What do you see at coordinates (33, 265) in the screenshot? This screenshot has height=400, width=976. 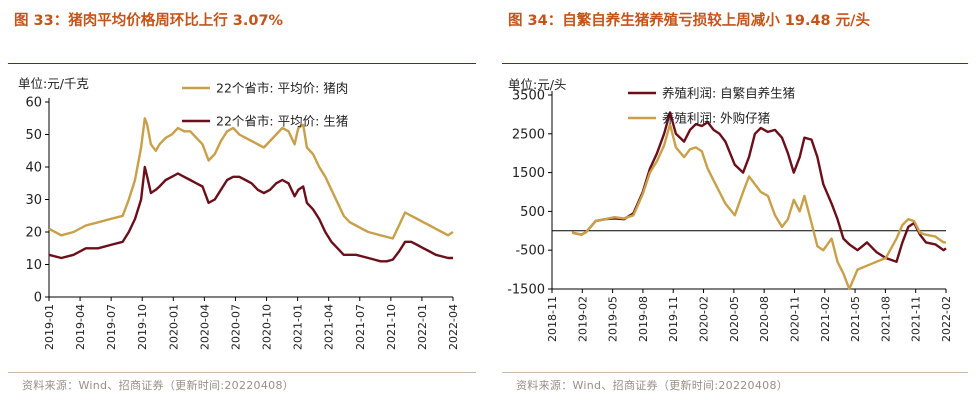 I see `chart-33-y-tick-label: 10` at bounding box center [33, 265].